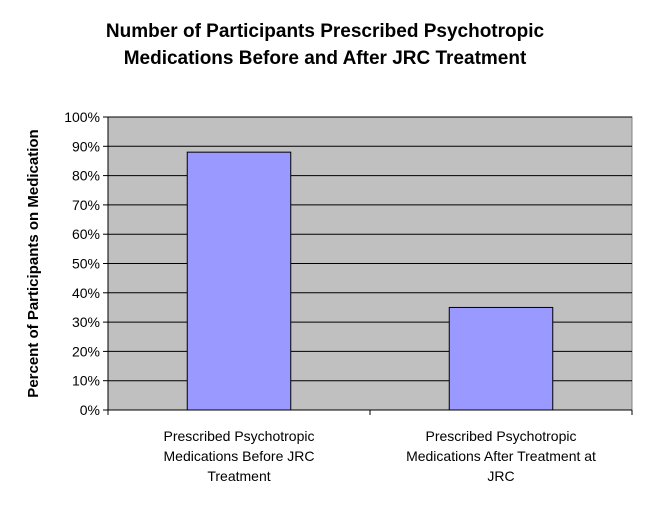 This screenshot has width=650, height=509. I want to click on category-label-line: JRC, so click(500, 476).